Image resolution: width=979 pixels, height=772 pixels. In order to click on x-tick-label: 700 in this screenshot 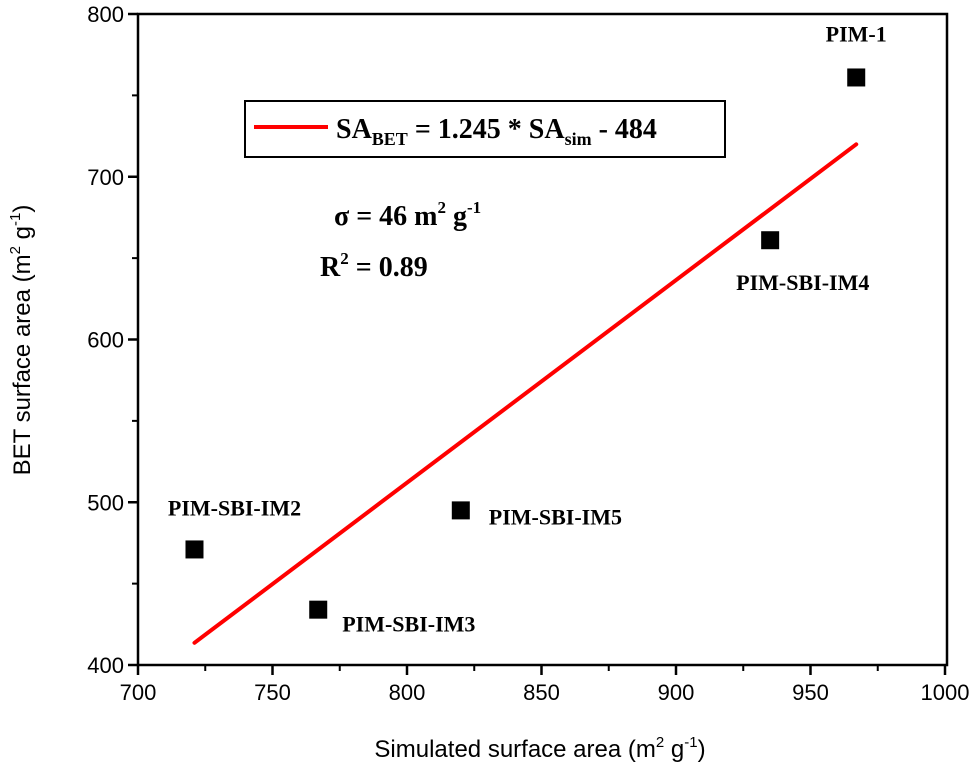, I will do `click(138, 692)`.